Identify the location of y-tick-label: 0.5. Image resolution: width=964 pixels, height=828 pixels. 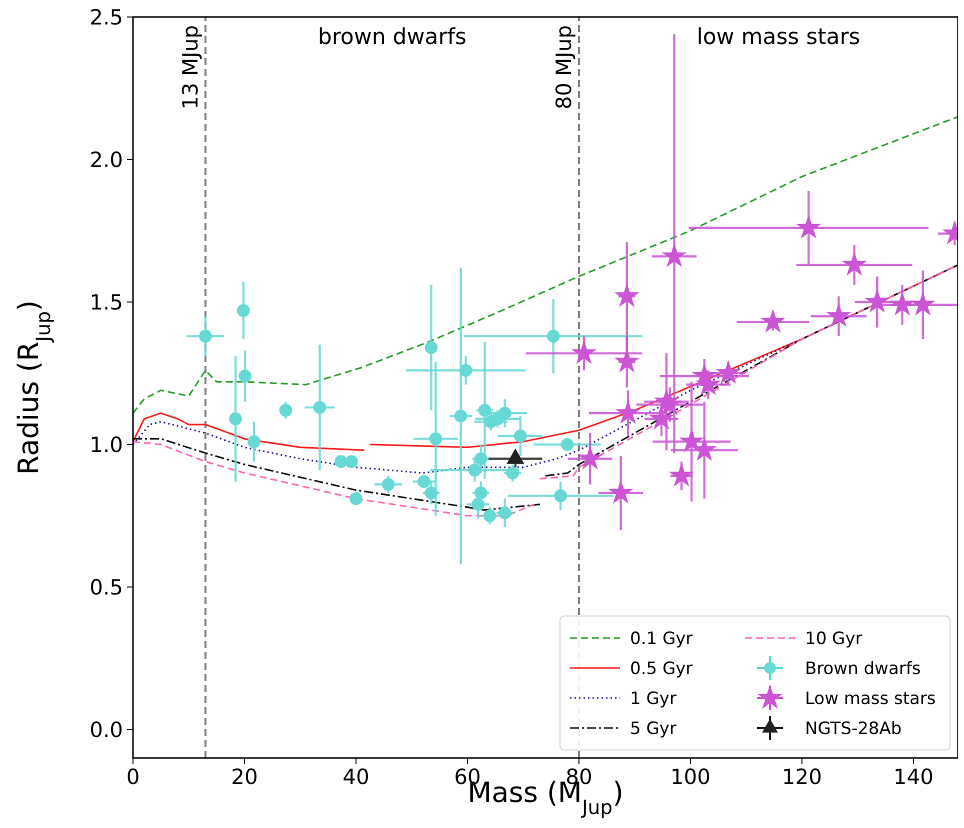
(106, 587).